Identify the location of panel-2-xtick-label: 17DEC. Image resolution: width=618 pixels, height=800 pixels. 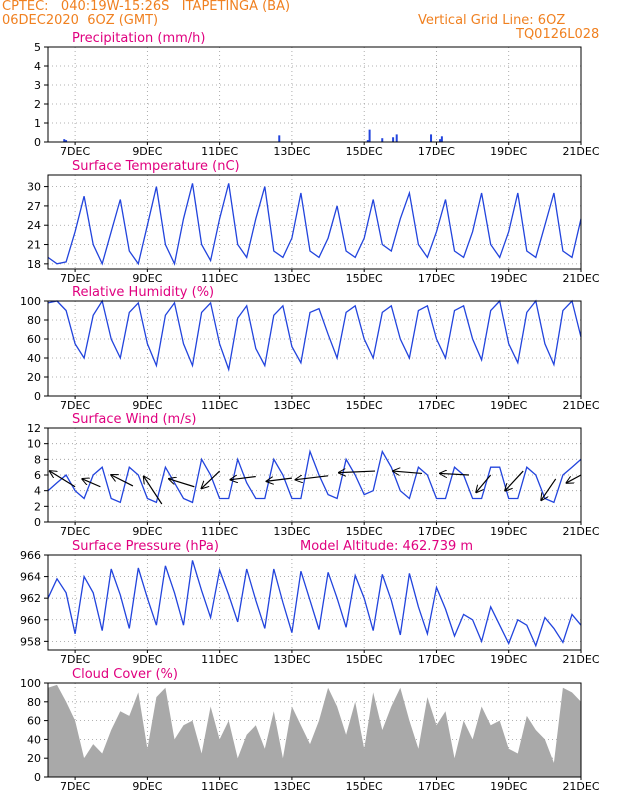
(436, 278).